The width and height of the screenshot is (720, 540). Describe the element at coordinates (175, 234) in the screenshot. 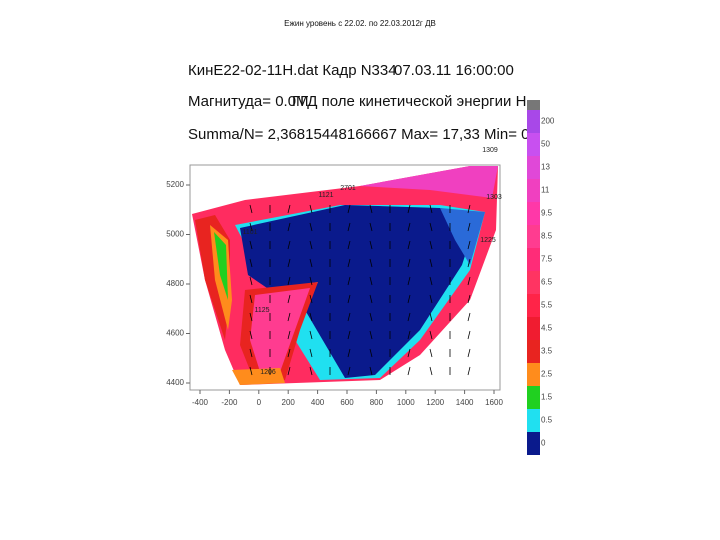

I see `y-tick-label: 5000` at that location.